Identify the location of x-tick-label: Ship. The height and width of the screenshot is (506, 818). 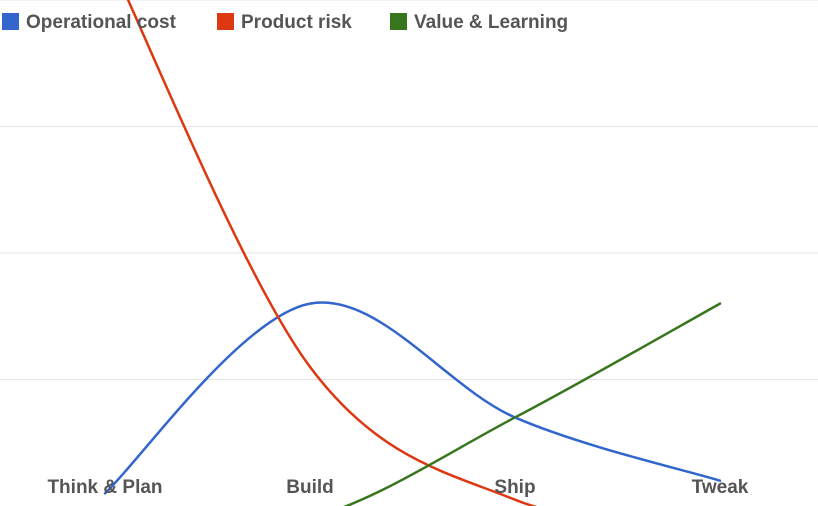
(514, 487).